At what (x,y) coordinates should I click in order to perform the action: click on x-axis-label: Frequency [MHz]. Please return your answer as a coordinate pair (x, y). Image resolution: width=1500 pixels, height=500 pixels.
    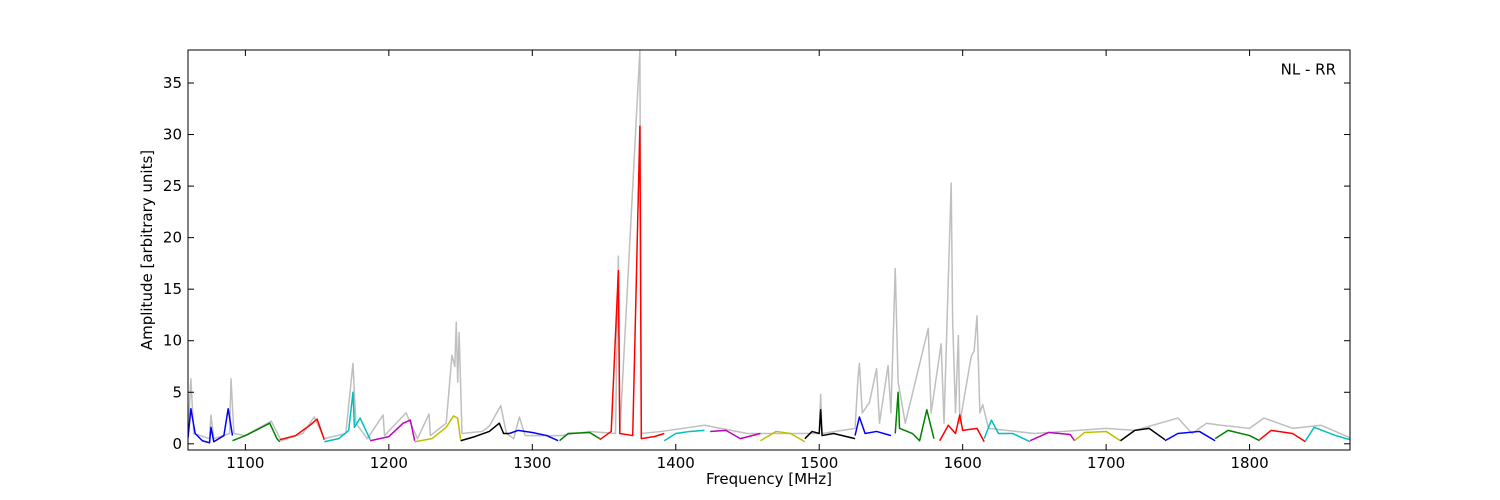
    Looking at the image, I should click on (769, 479).